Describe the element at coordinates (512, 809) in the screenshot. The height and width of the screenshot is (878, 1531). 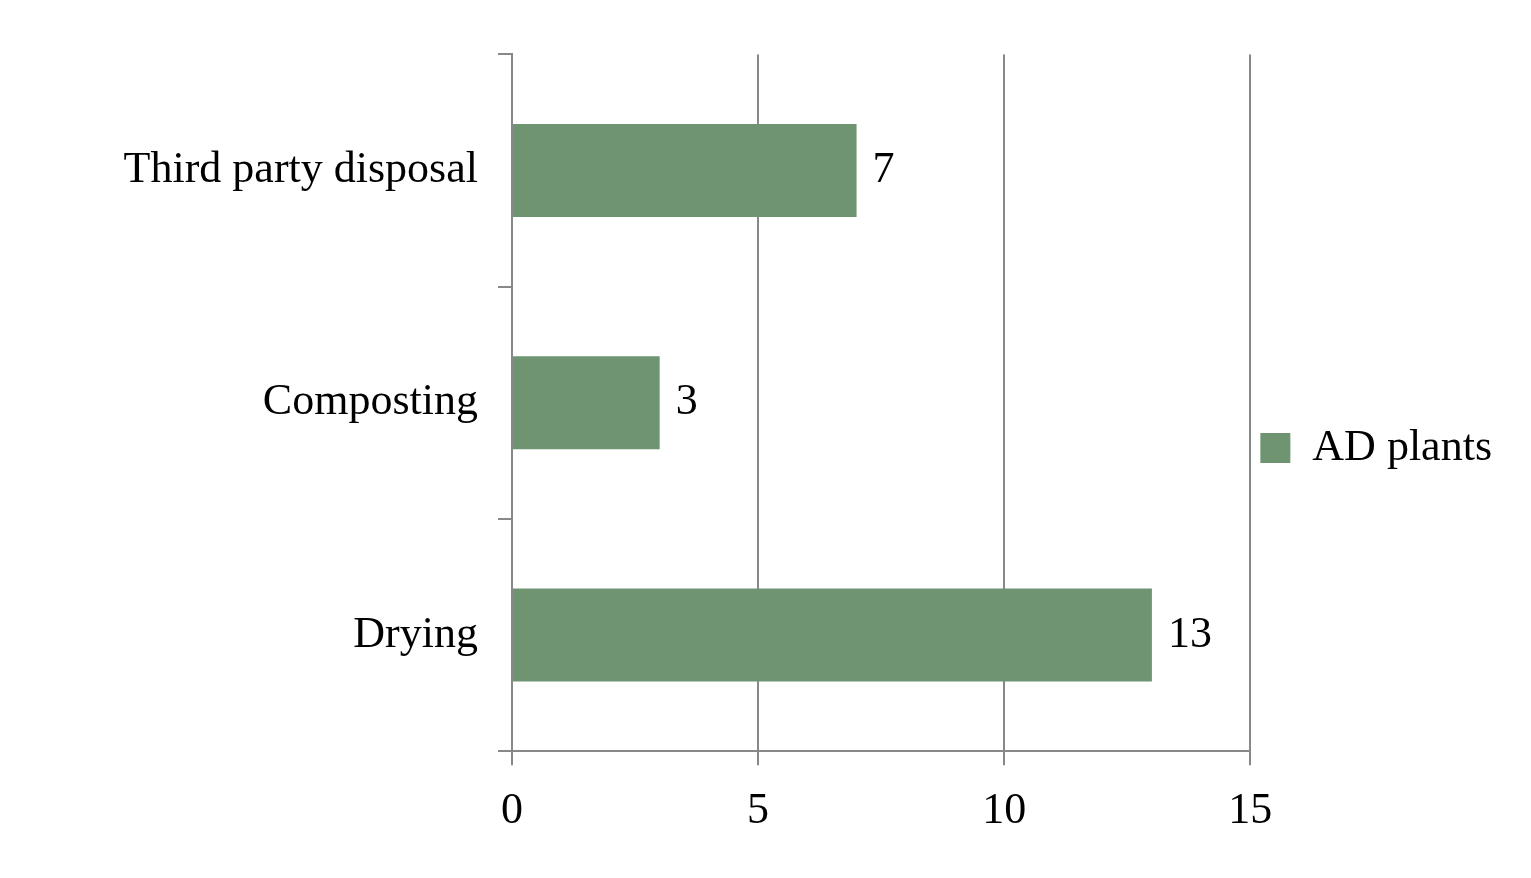
I see `x-tick-label: 0` at that location.